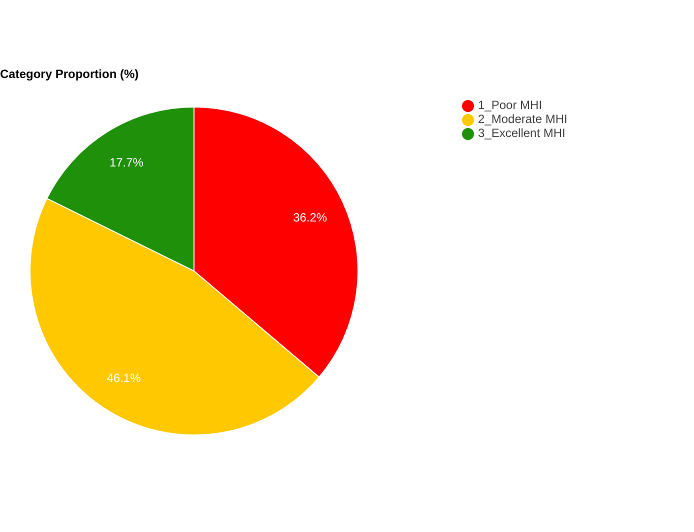 The image size is (694, 532). I want to click on legend-label: 2_Moderate MHI, so click(523, 119).